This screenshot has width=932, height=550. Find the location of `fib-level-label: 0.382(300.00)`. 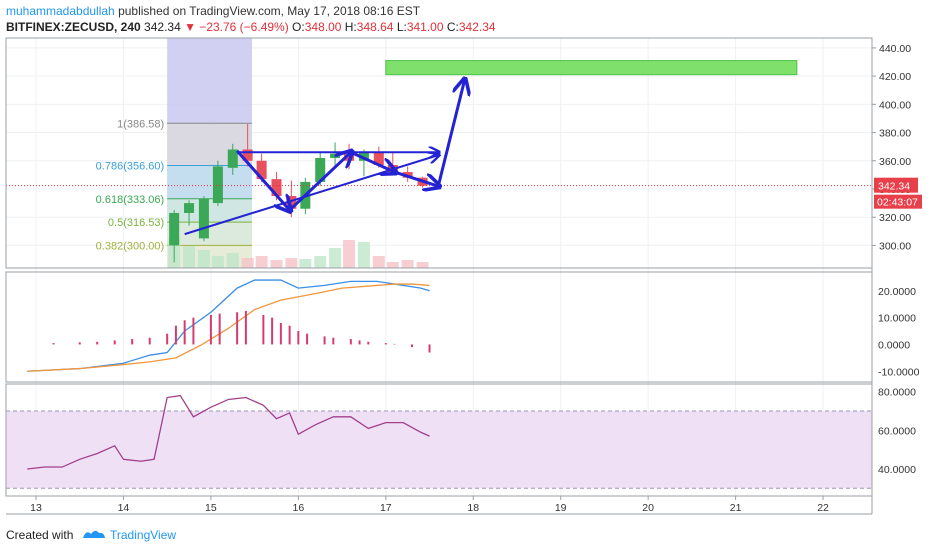

fib-level-label: 0.382(300.00) is located at coordinates (130, 246).